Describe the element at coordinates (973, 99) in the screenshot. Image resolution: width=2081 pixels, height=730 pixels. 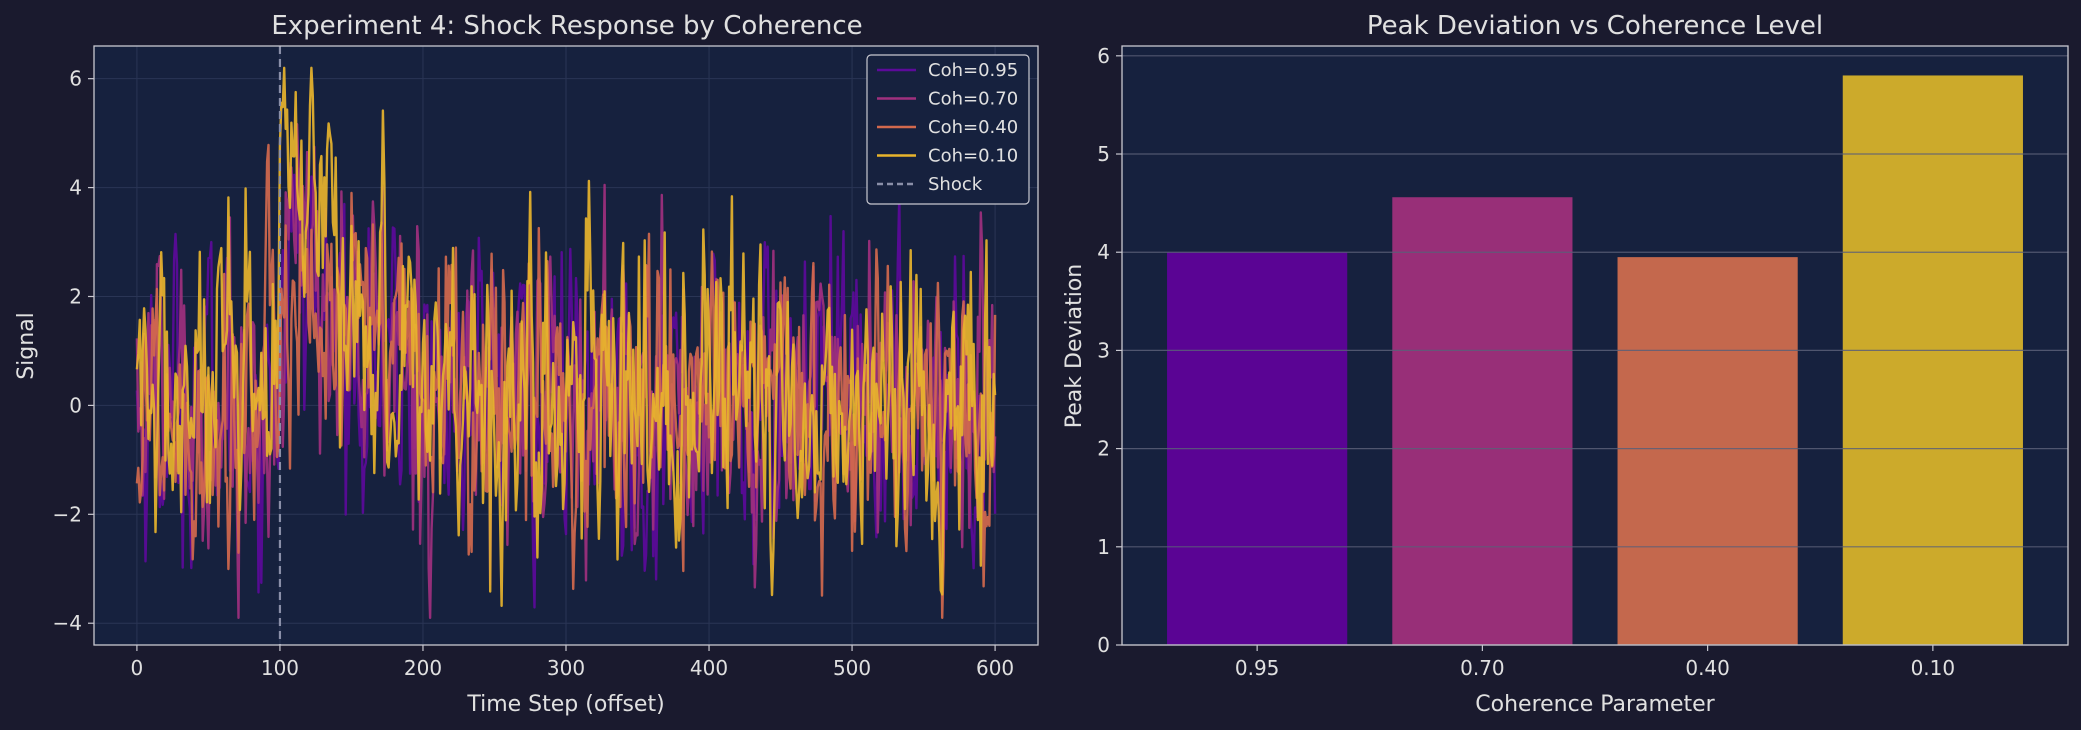
I see `legend-label: Coh=0.70` at that location.